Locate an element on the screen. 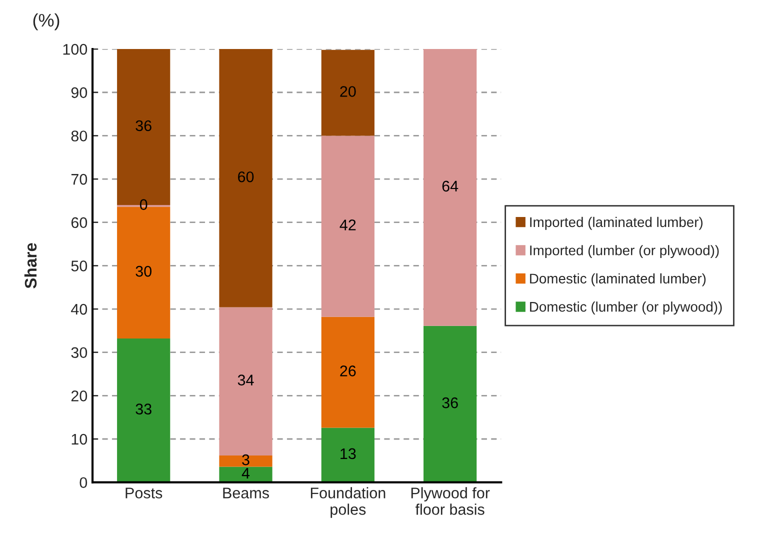  data-label: 33 is located at coordinates (144, 409).